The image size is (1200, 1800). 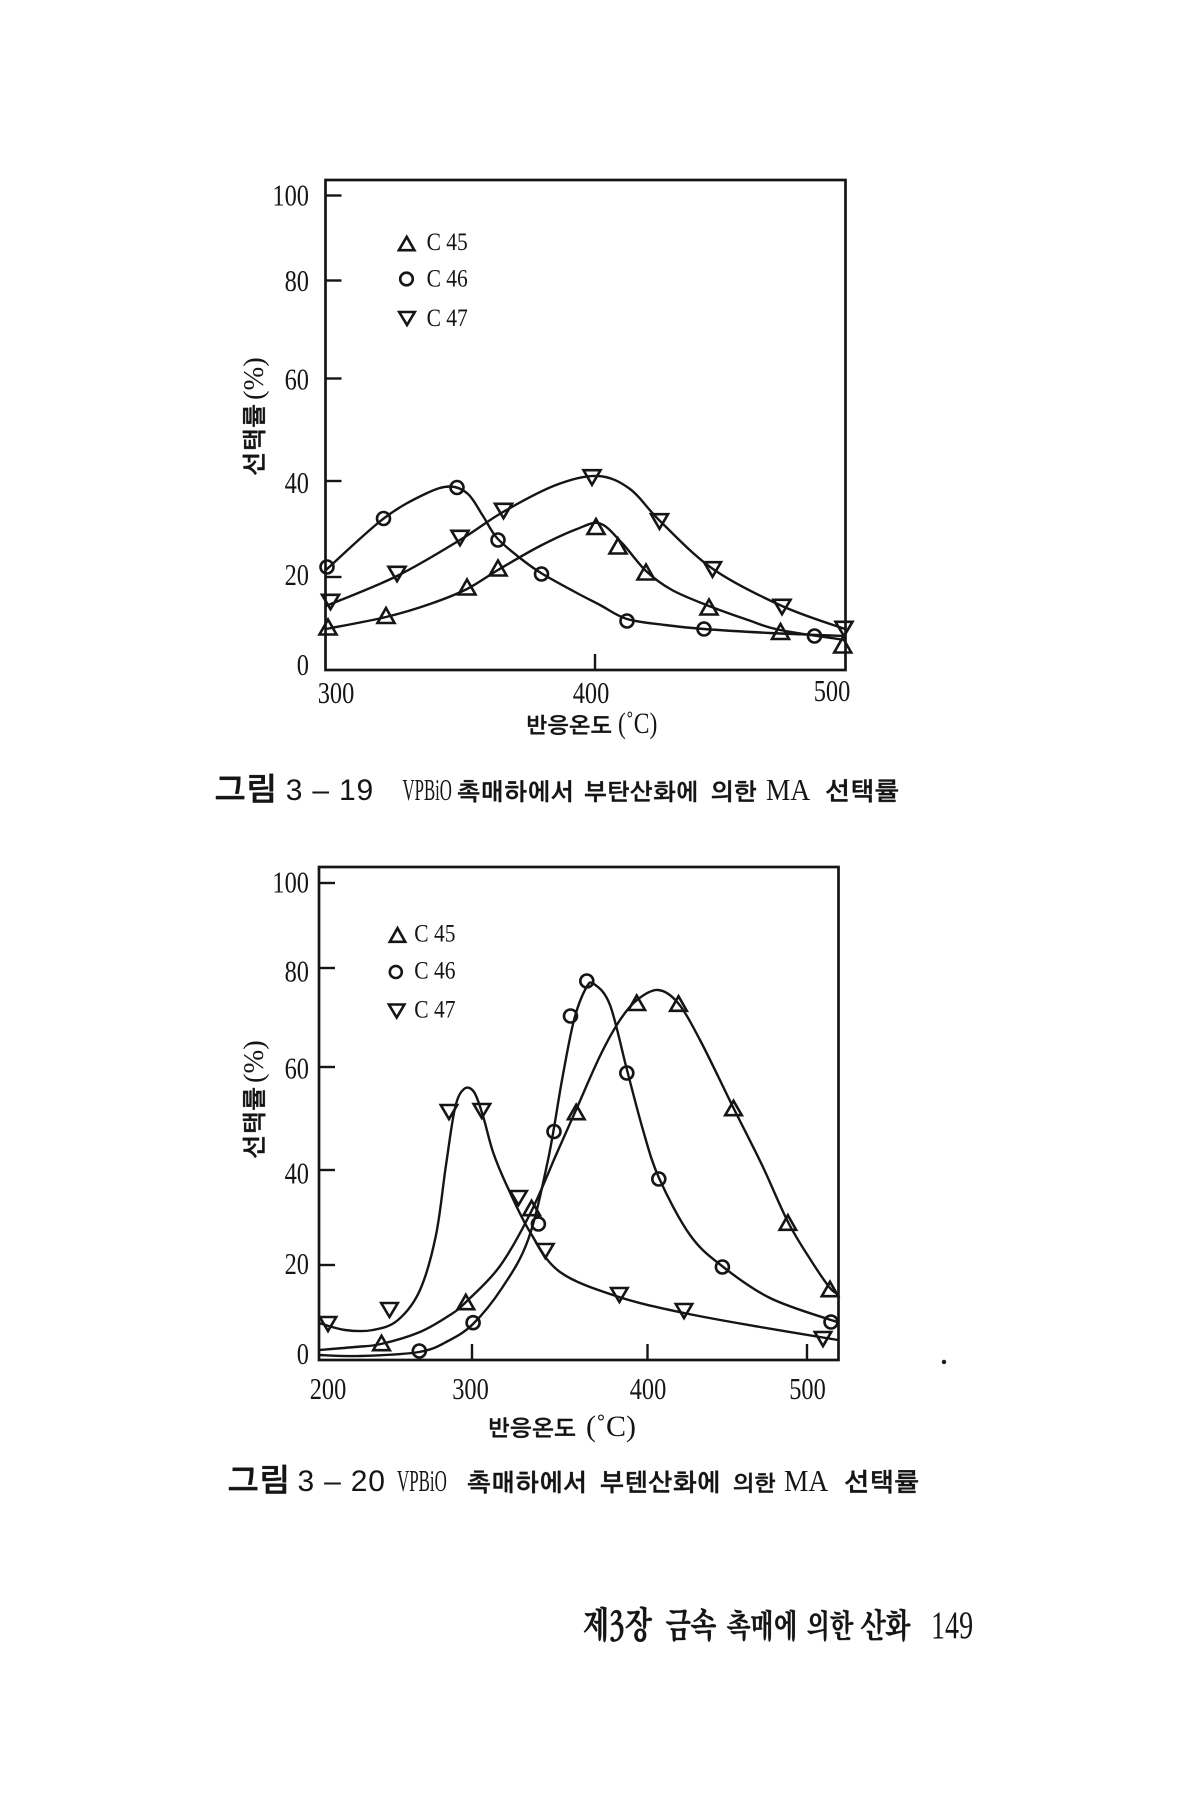 What do you see at coordinates (328, 1388) in the screenshot?
I see `svg-text: 200` at bounding box center [328, 1388].